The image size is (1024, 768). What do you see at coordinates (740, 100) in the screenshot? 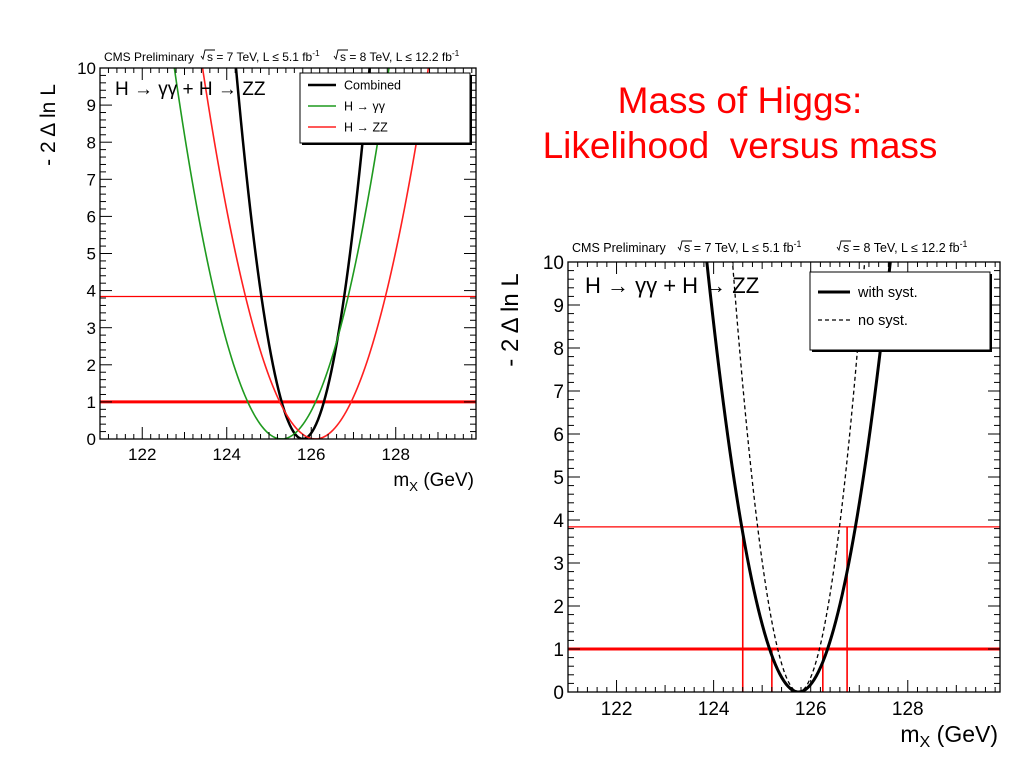
I see `slide-title-line-1: Mass of Higgs:` at bounding box center [740, 100].